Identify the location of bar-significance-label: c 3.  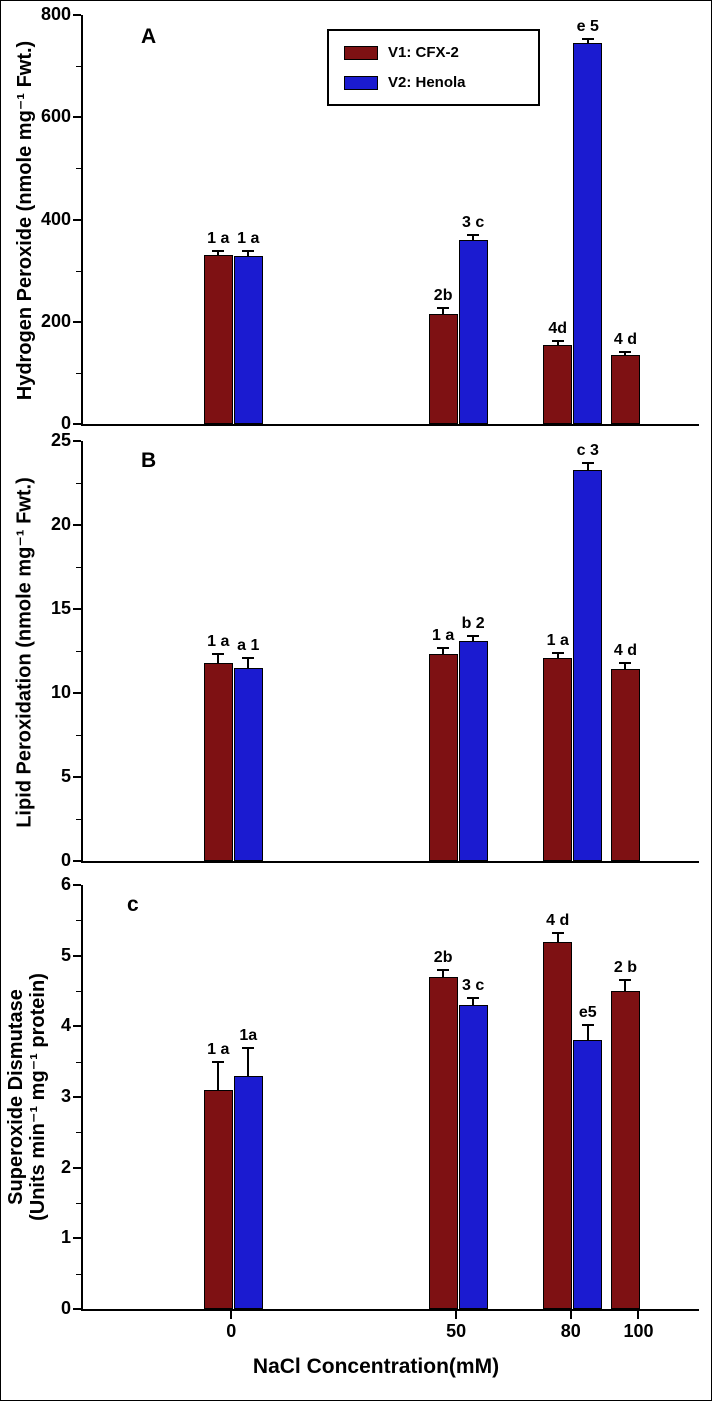
(587, 450).